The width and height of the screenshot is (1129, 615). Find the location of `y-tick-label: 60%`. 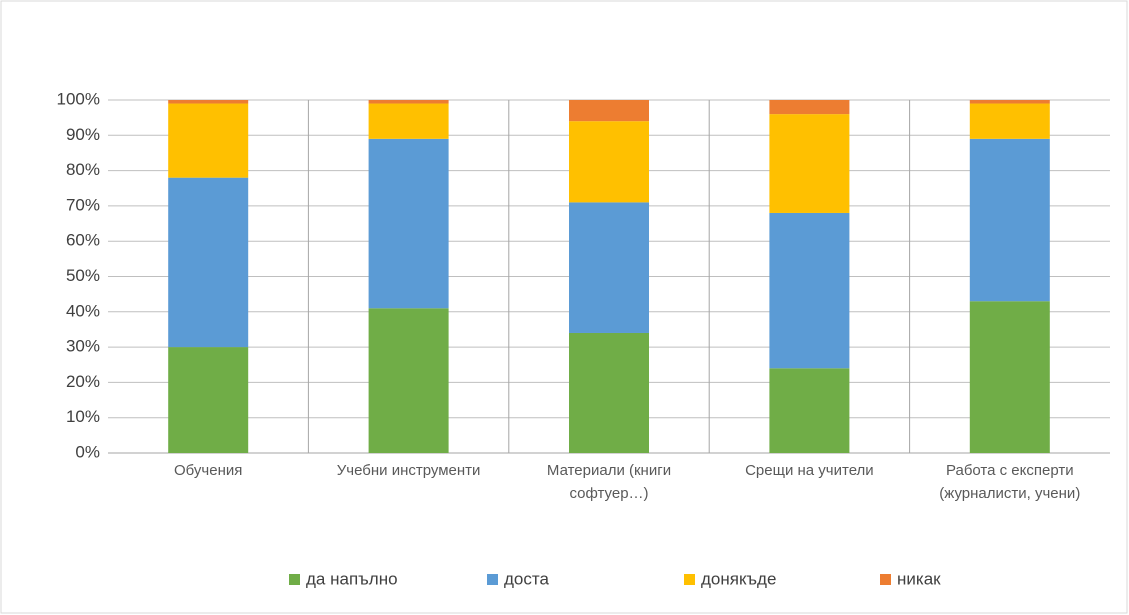

y-tick-label: 60% is located at coordinates (83, 240).